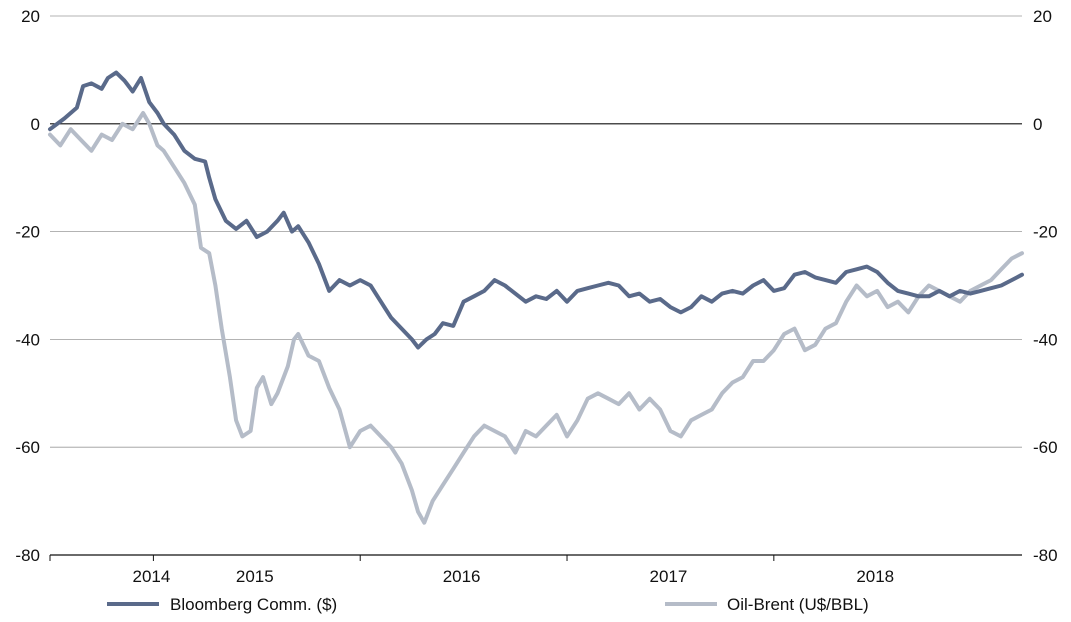  What do you see at coordinates (1045, 286) in the screenshot?
I see `y-axis-right: 20 0 -20 -40 -60 -80` at bounding box center [1045, 286].